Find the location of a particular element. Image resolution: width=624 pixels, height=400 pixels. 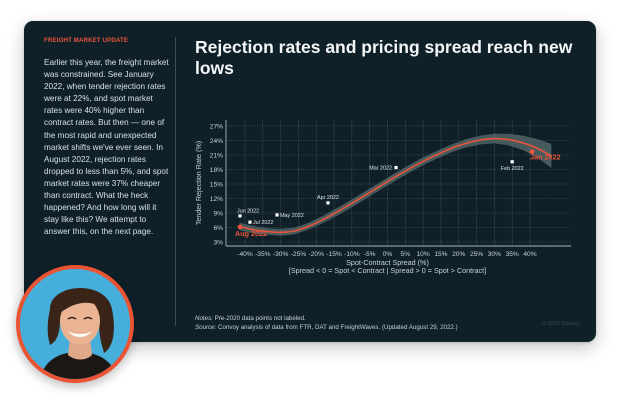

notes-text: Pre-2020 data points not labeled. is located at coordinates (259, 318).